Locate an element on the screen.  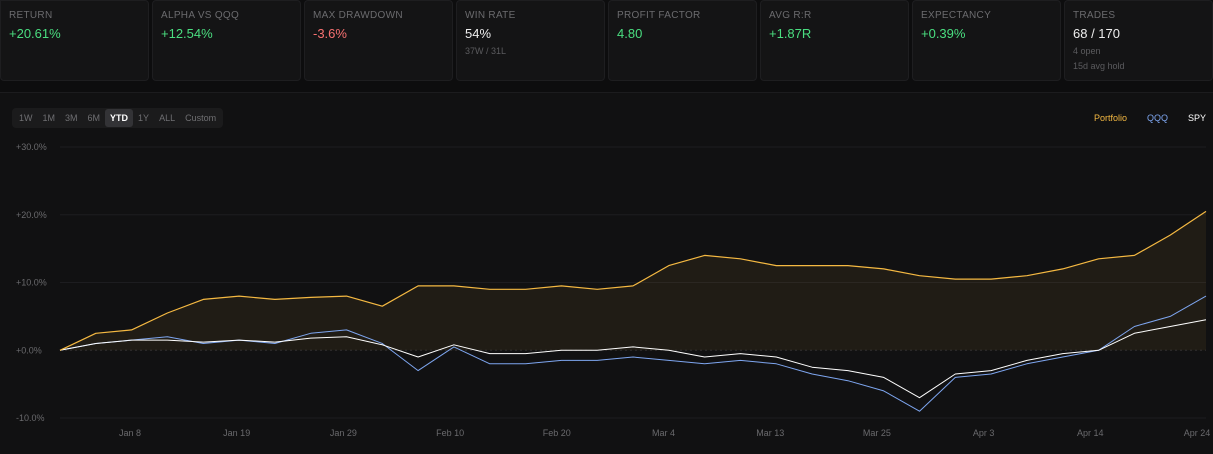
range-tab-1w: 1W is located at coordinates (26, 118).